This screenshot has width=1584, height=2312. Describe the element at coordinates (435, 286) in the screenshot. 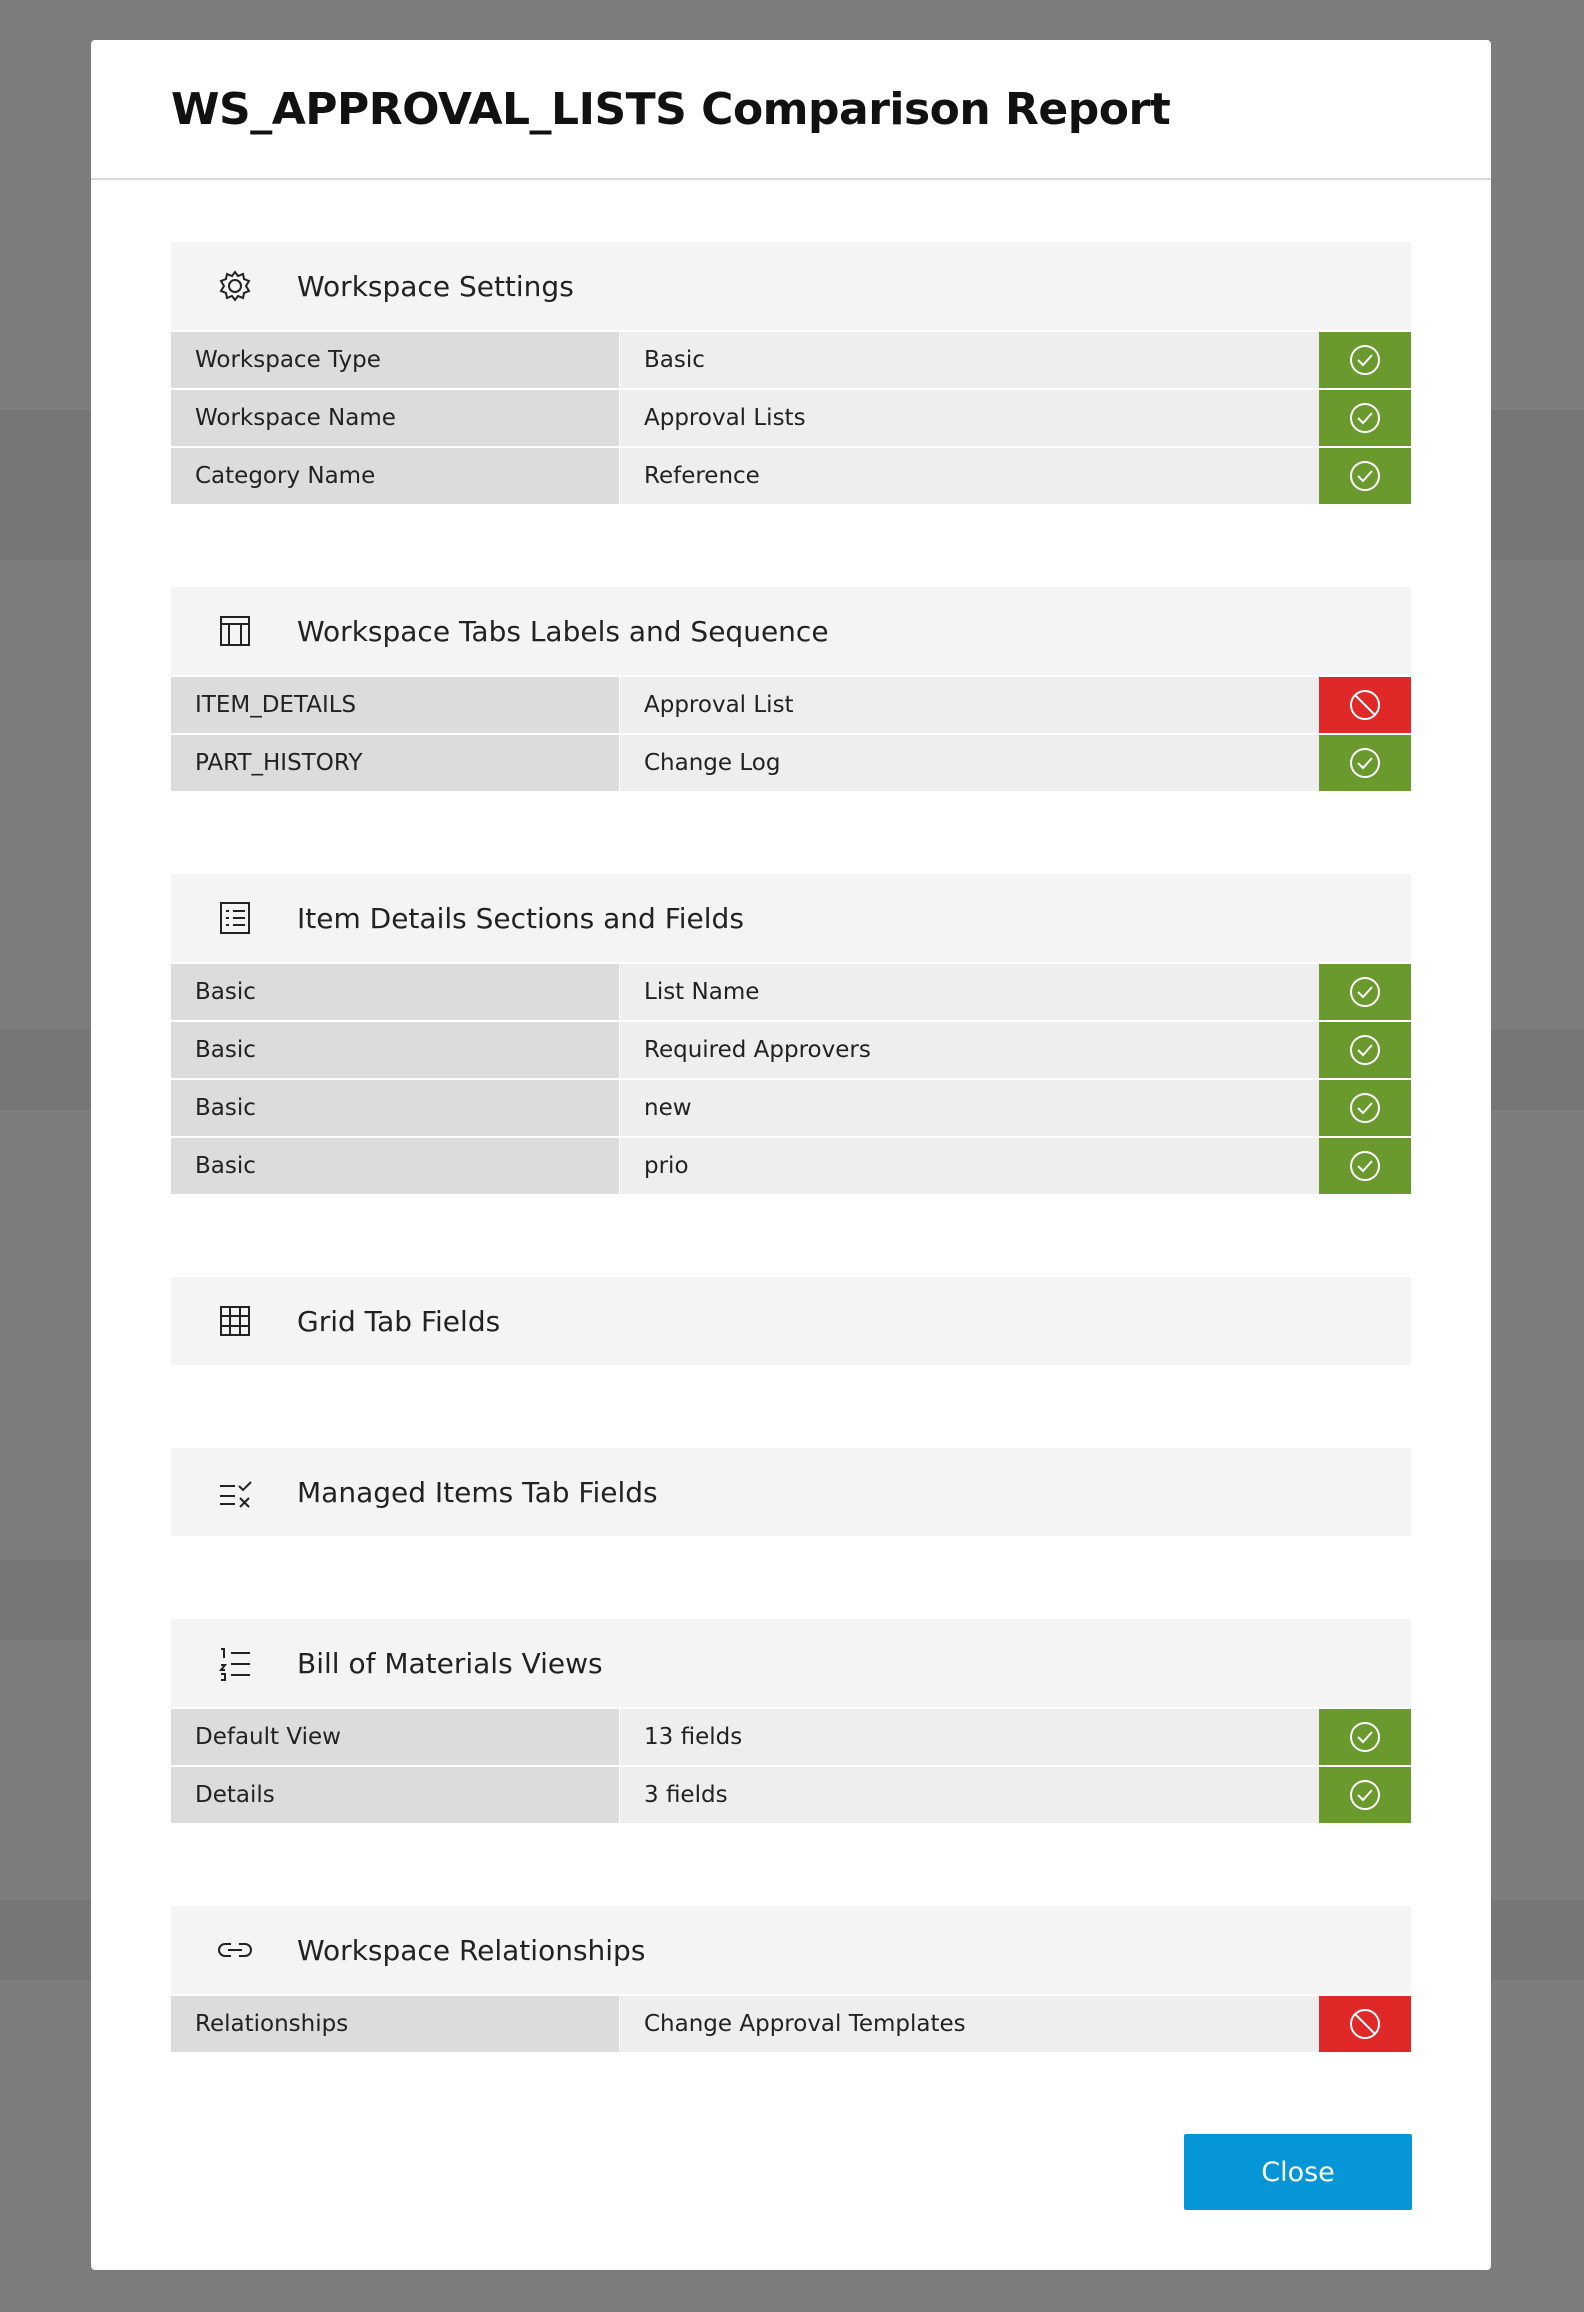

I see `section-title: Workspace Settings` at that location.